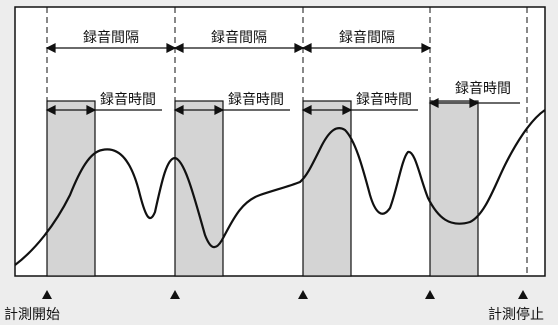  I want to click on interval-label-3: 録音間隔, so click(367, 37).